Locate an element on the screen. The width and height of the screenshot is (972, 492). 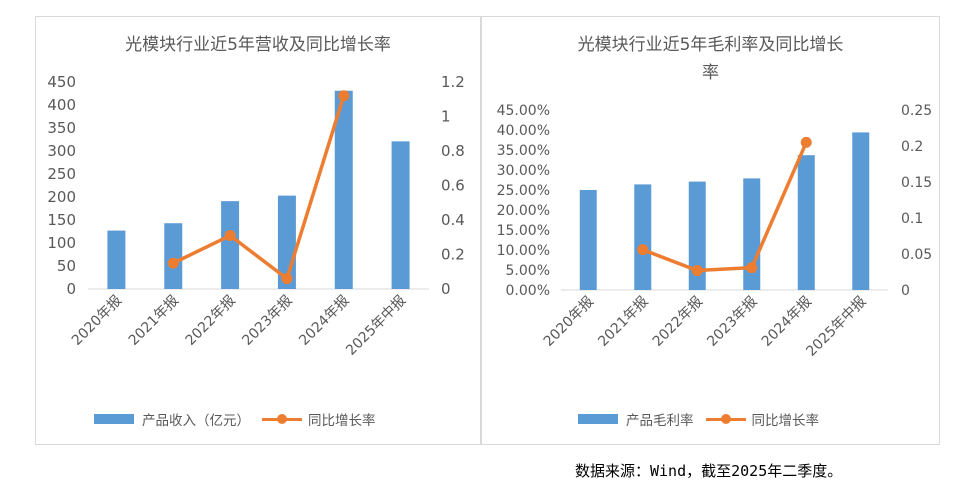
source-note: 数据来源：Wind，截至2025年二季度。 is located at coordinates (709, 471).